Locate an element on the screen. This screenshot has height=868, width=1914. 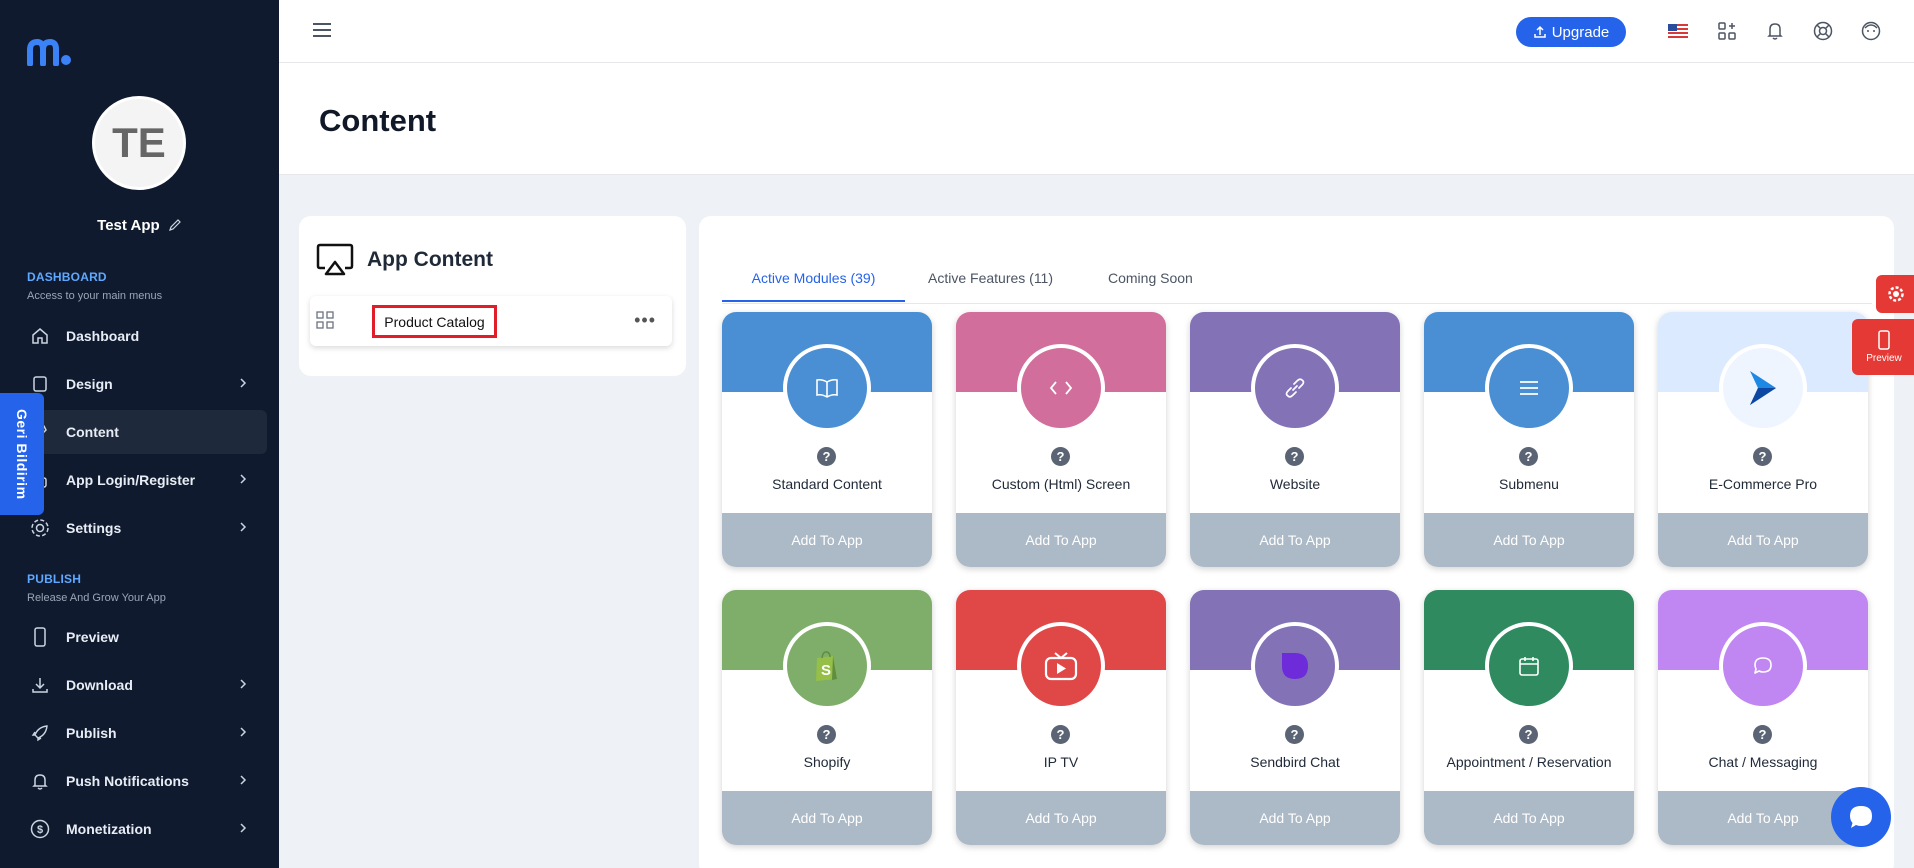
upgrade-label: Upgrade is located at coordinates (1580, 32).